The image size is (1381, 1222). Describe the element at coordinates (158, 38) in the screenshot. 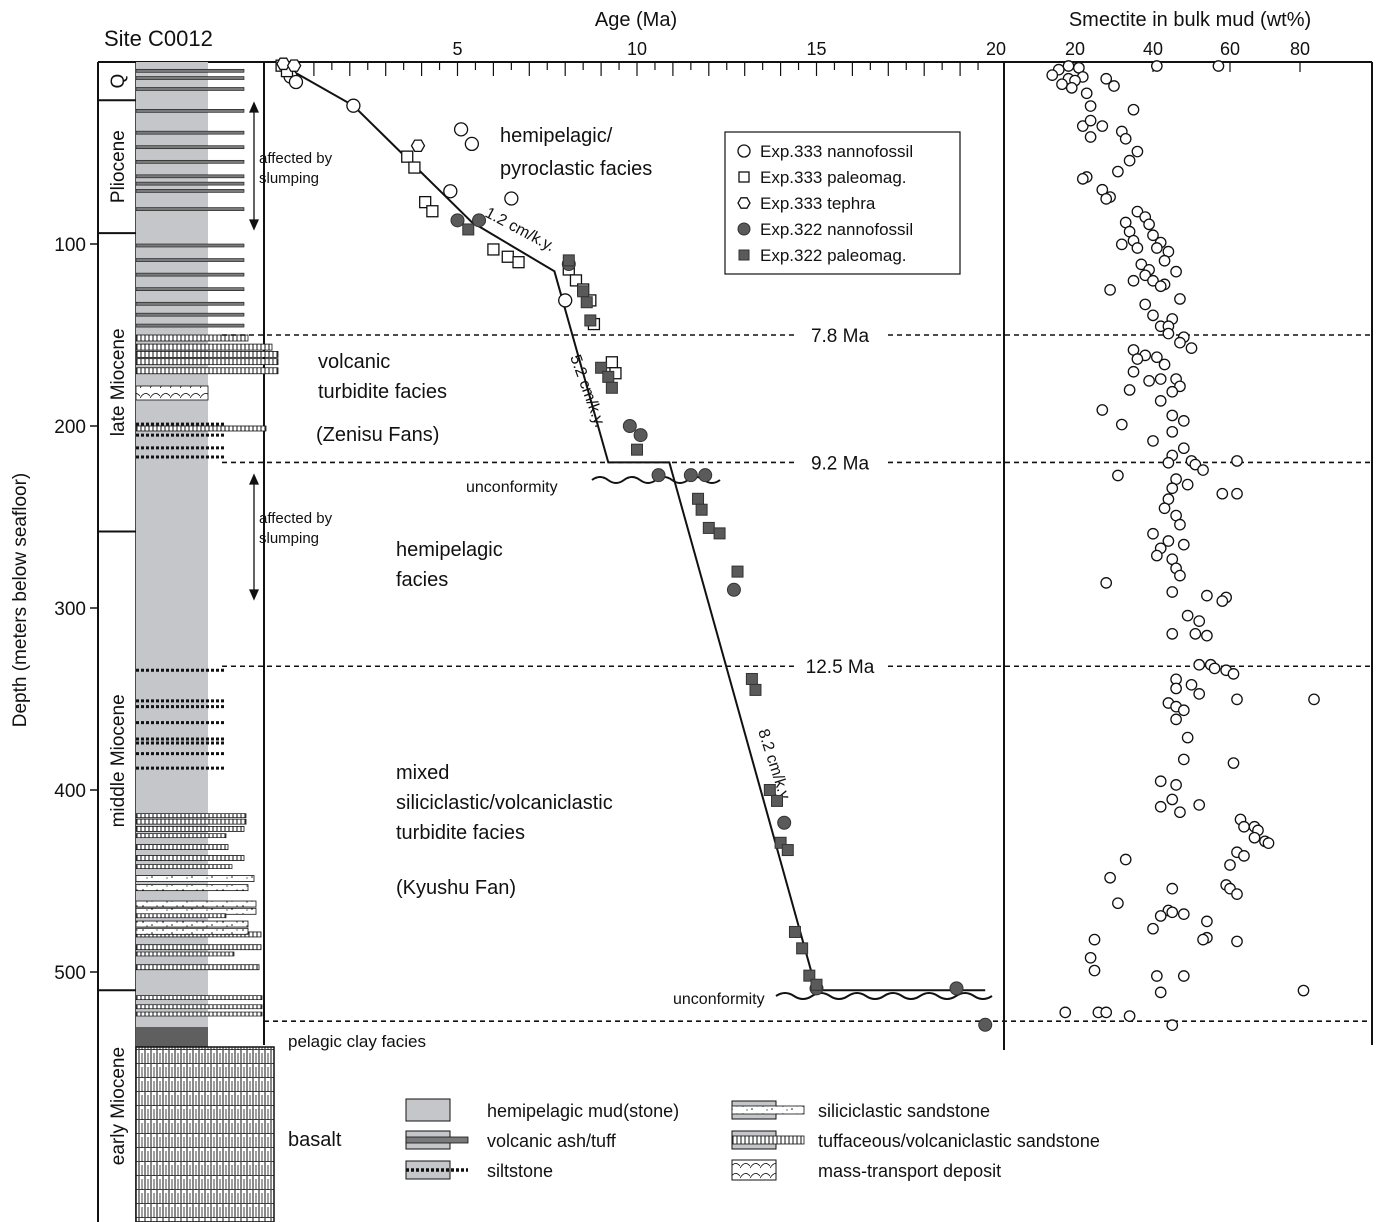

I see `site-title: Site C0012` at that location.